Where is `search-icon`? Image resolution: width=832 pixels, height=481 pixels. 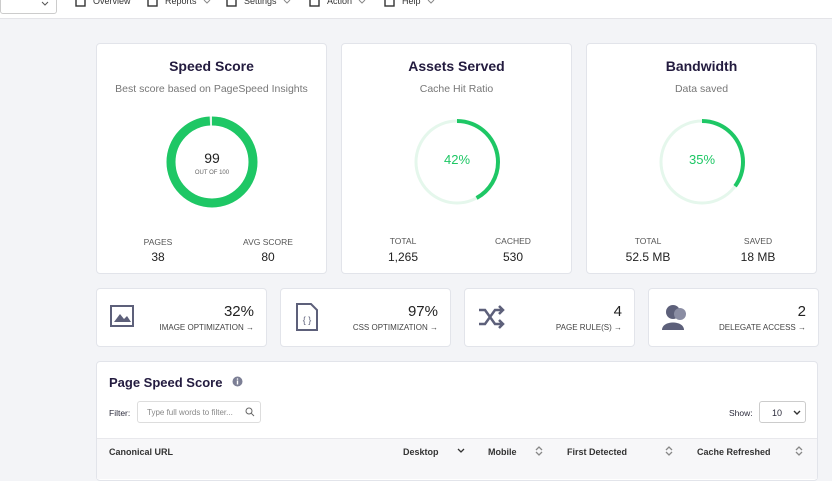 search-icon is located at coordinates (250, 412).